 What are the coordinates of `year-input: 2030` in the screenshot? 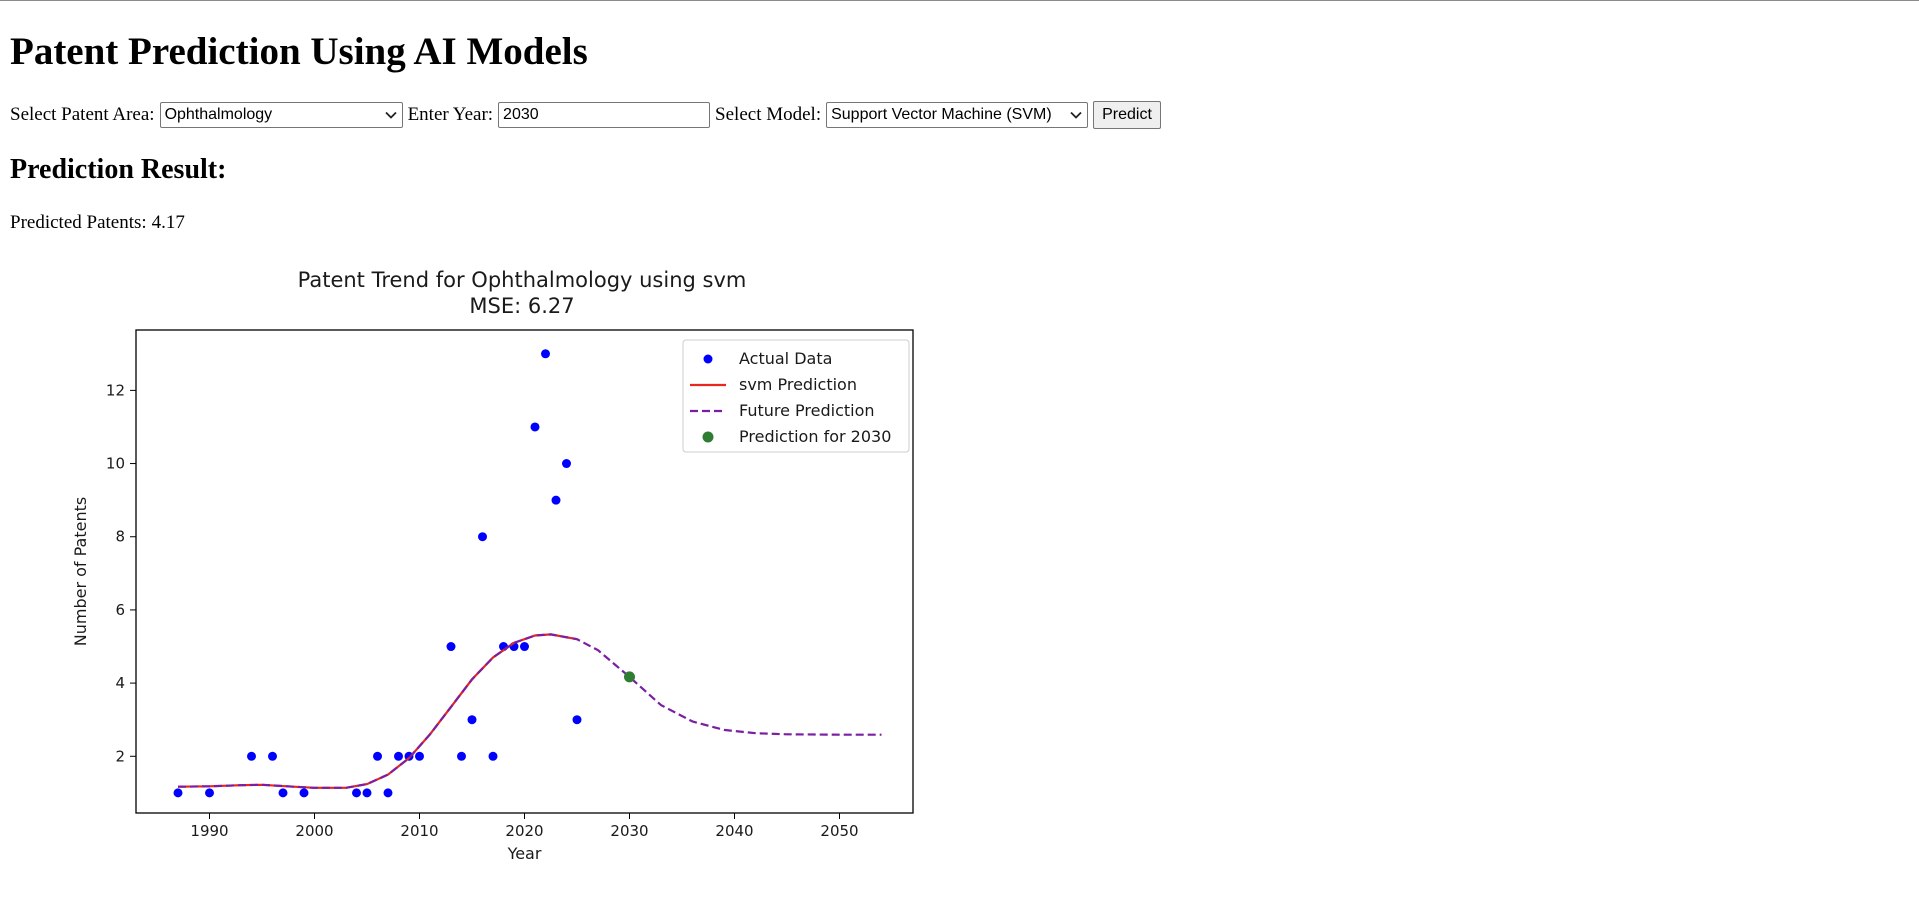 It's located at (604, 115).